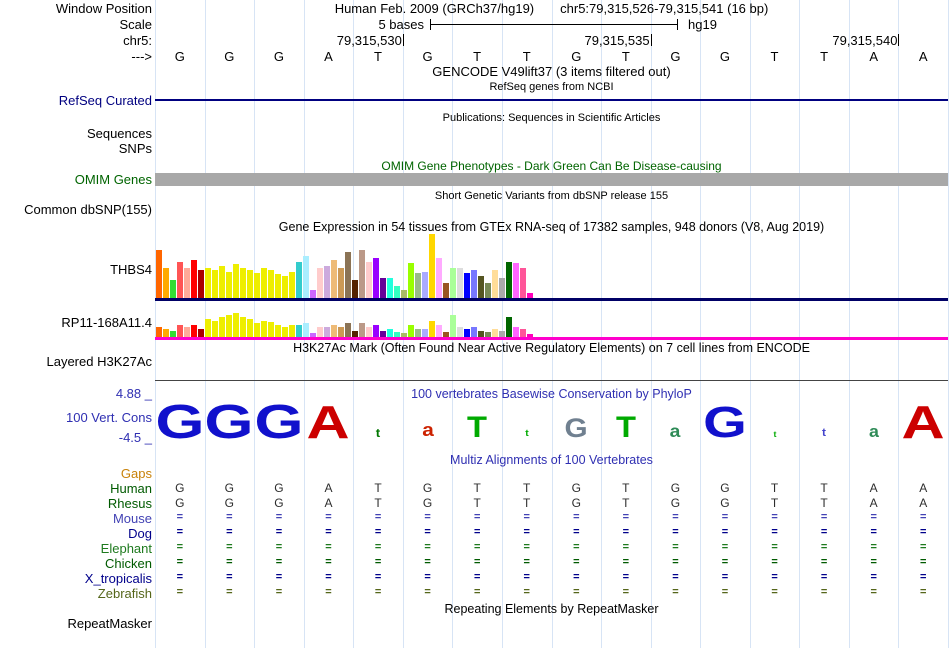 Image resolution: width=950 pixels, height=648 pixels. I want to click on track-label-omim-genes: OMIM Genes, so click(113, 179).